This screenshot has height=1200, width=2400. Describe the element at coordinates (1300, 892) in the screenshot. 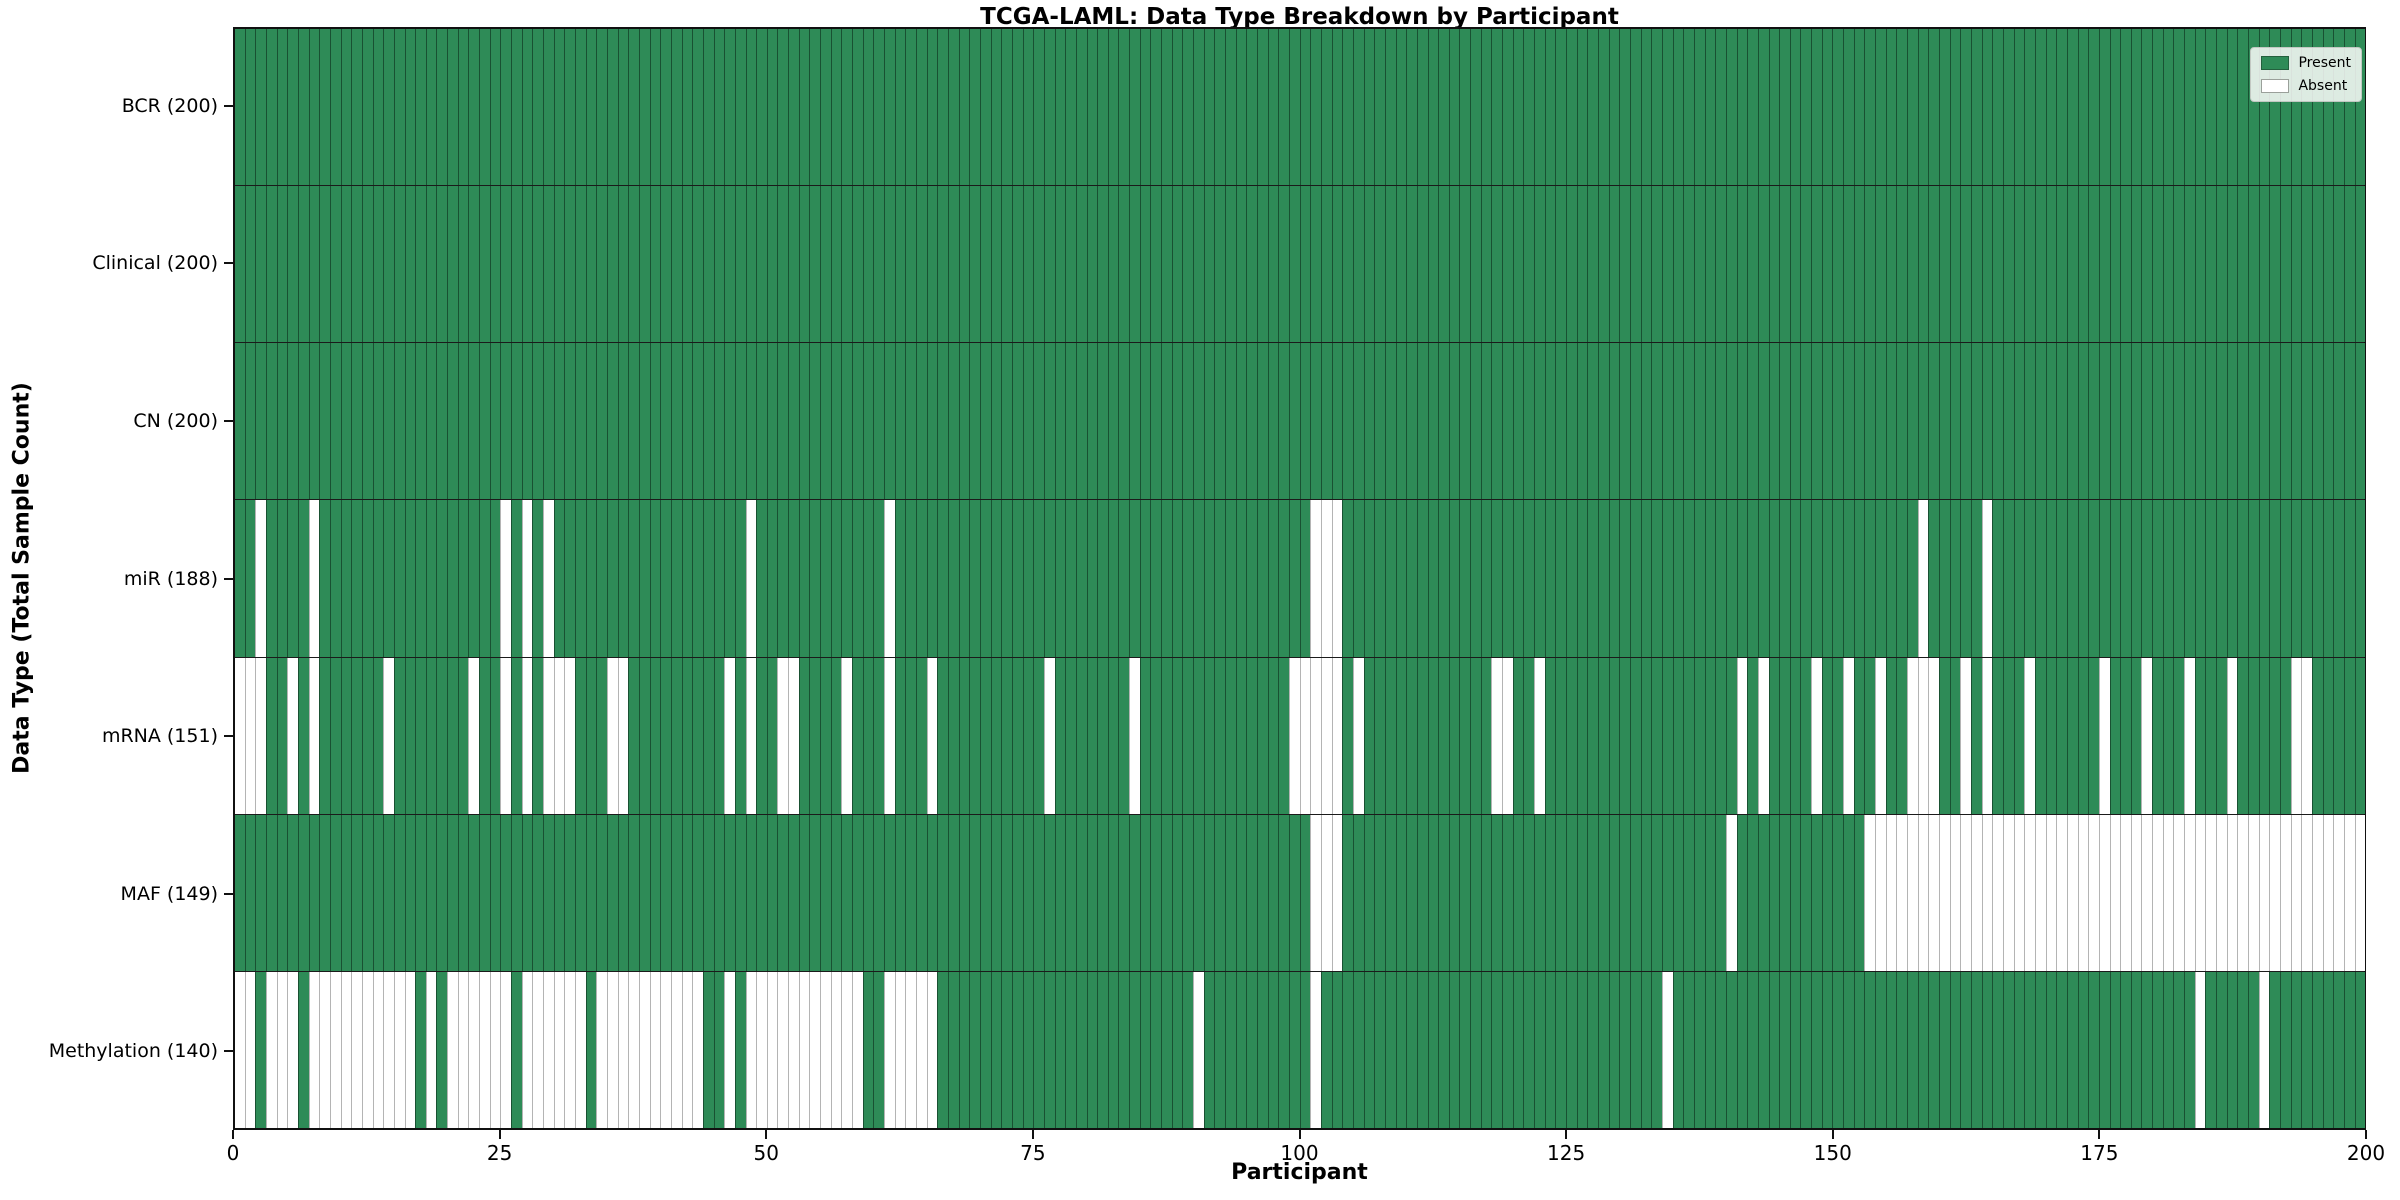

I see `heatmap-row-MAF` at that location.